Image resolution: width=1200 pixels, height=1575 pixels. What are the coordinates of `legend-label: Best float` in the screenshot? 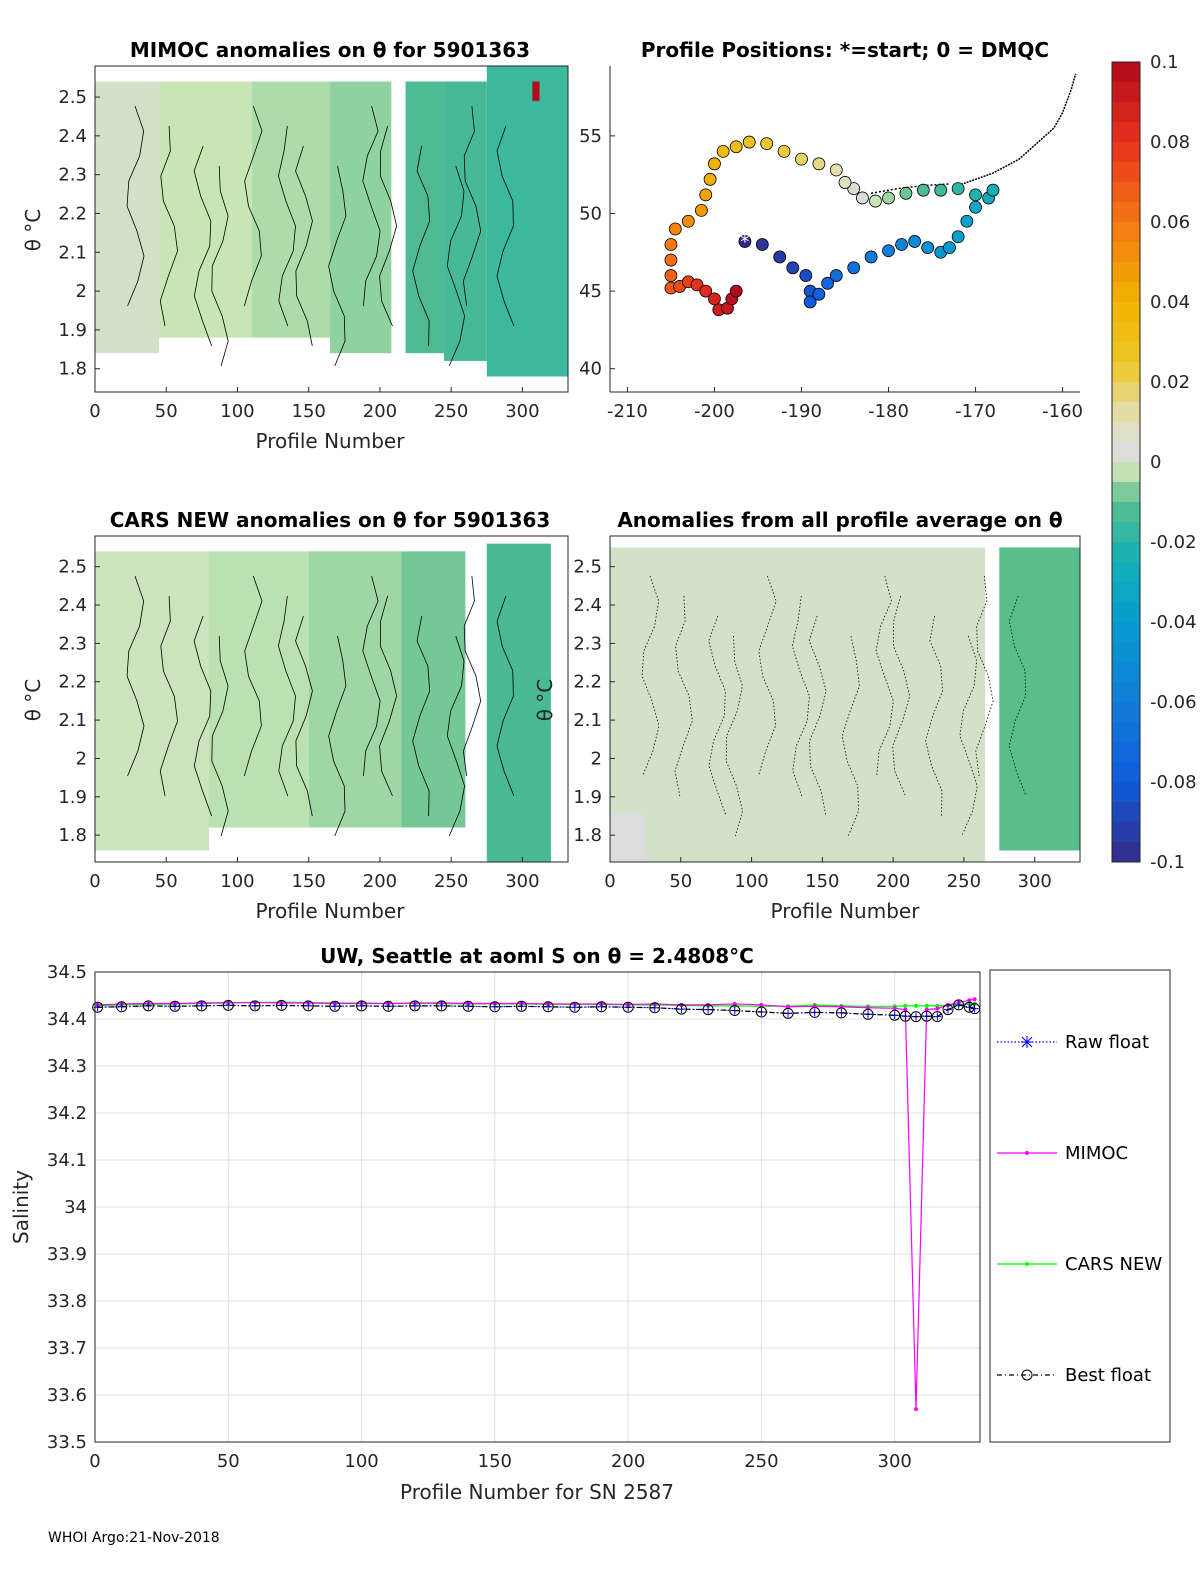 It's located at (1108, 1375).